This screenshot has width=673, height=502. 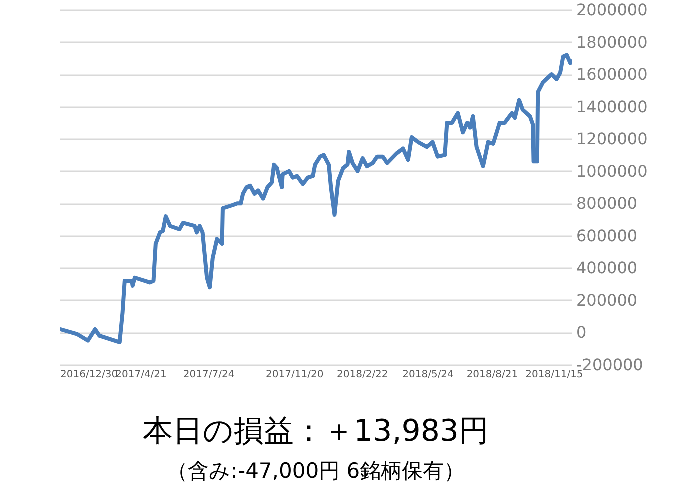 I want to click on y-tick-label: 800000, so click(x=607, y=204).